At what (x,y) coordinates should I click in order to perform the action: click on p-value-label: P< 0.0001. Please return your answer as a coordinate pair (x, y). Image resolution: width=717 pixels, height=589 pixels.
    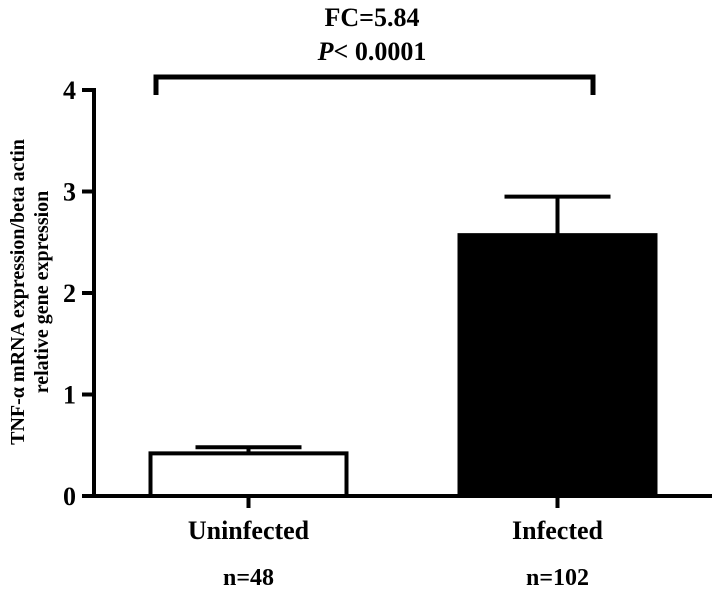
    Looking at the image, I should click on (372, 51).